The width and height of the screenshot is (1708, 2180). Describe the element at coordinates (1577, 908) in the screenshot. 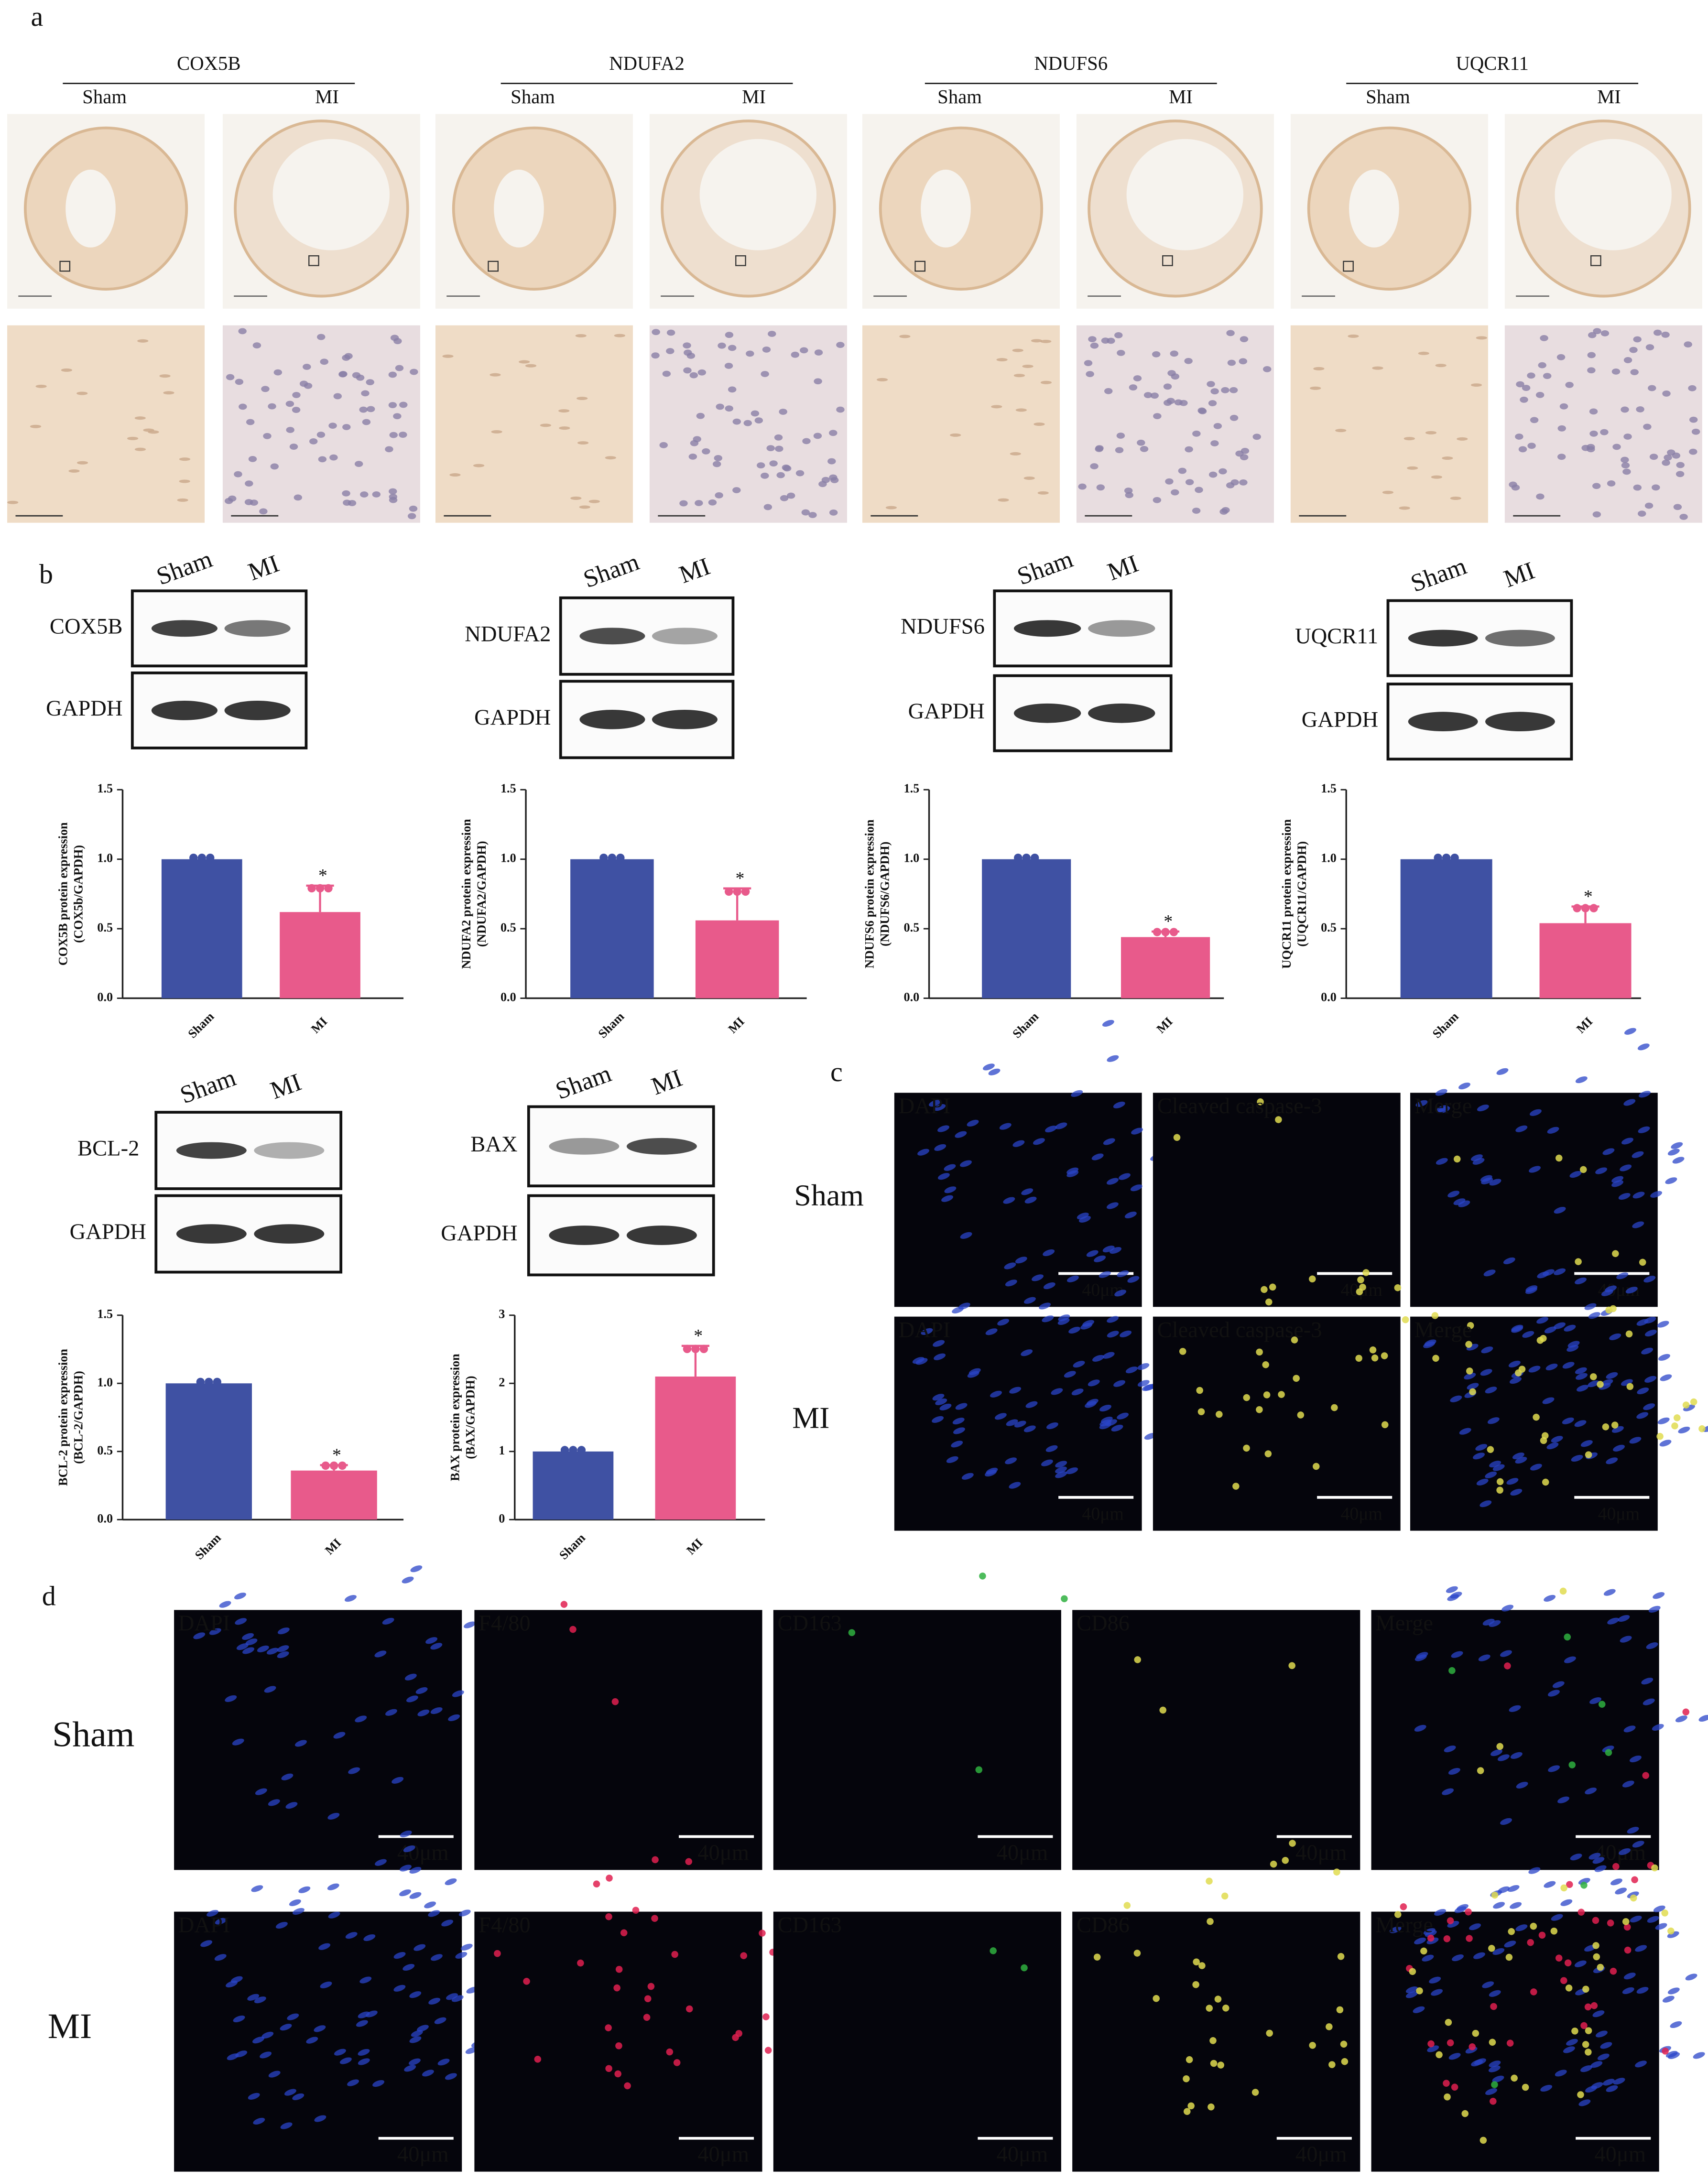

I see `data-point` at that location.